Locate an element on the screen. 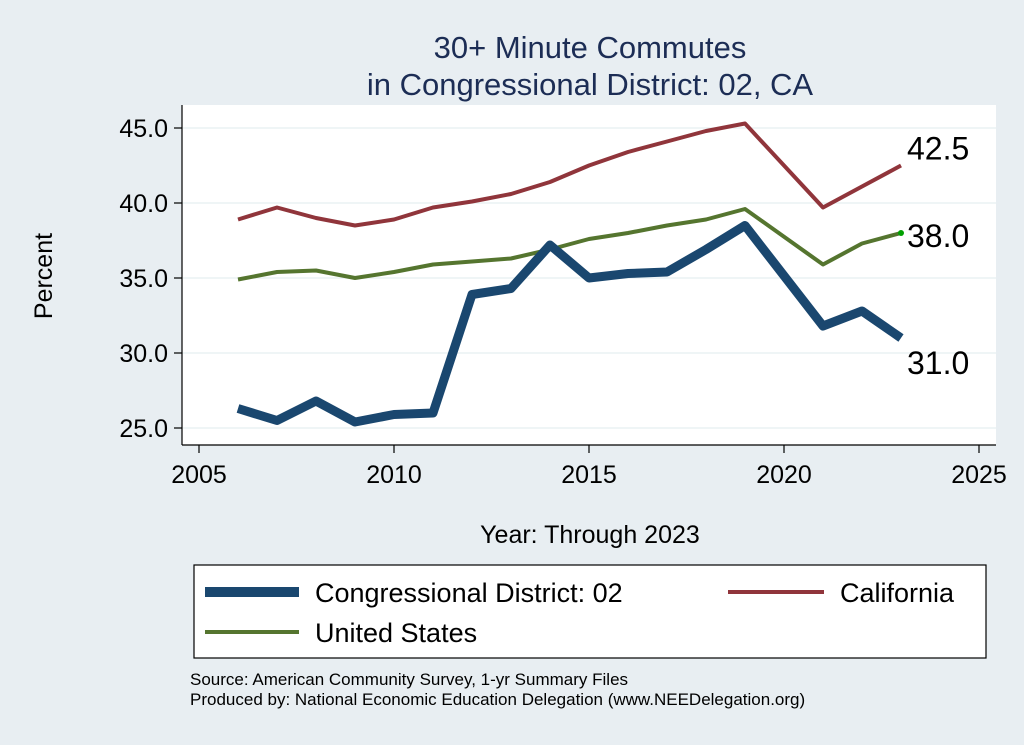 The width and height of the screenshot is (1024, 745). y-tick-label: 35.0 is located at coordinates (143, 279).